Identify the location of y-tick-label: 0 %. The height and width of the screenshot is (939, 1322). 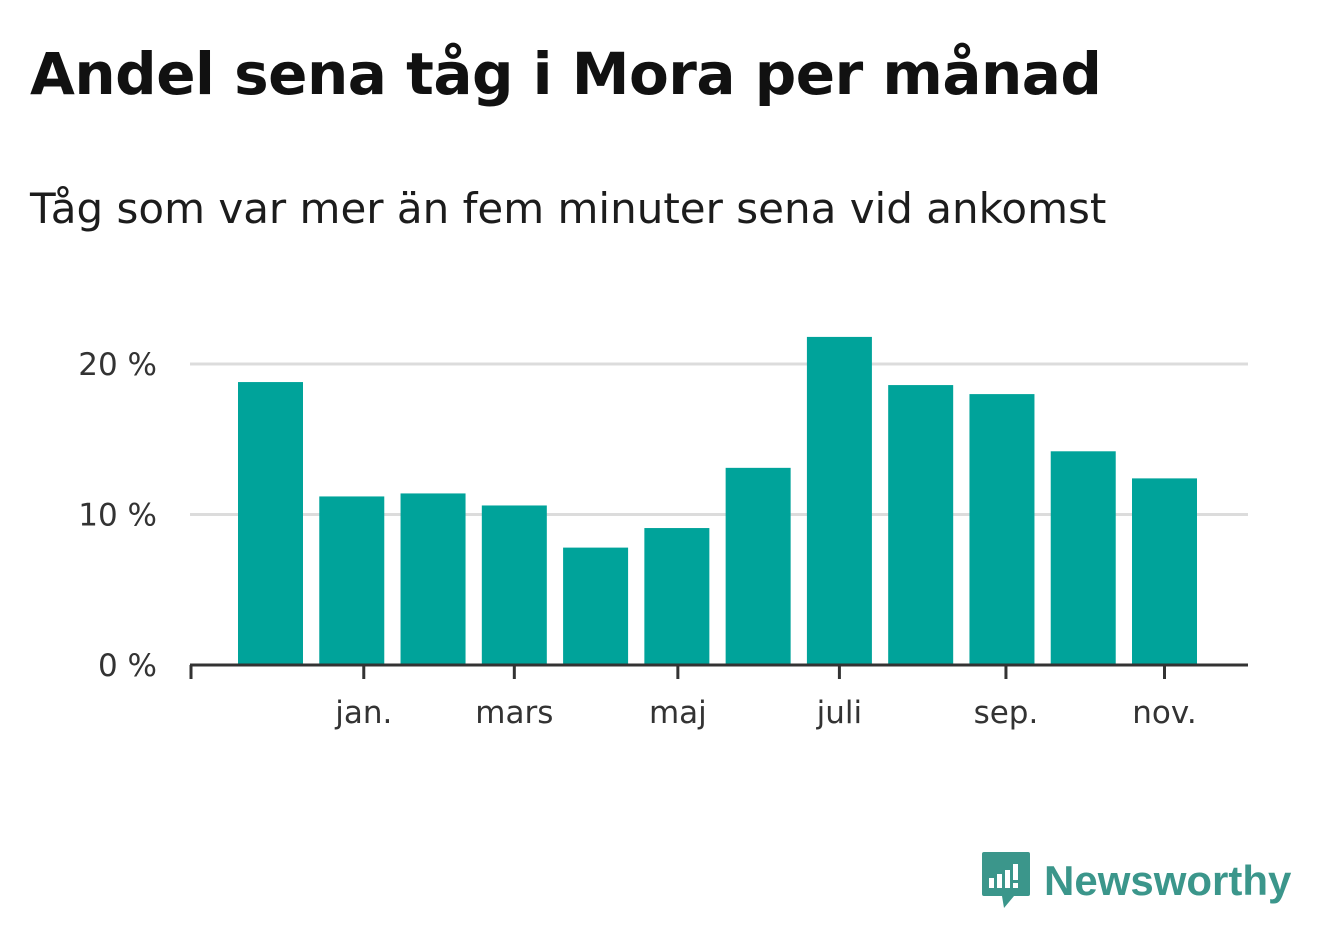
(127, 666).